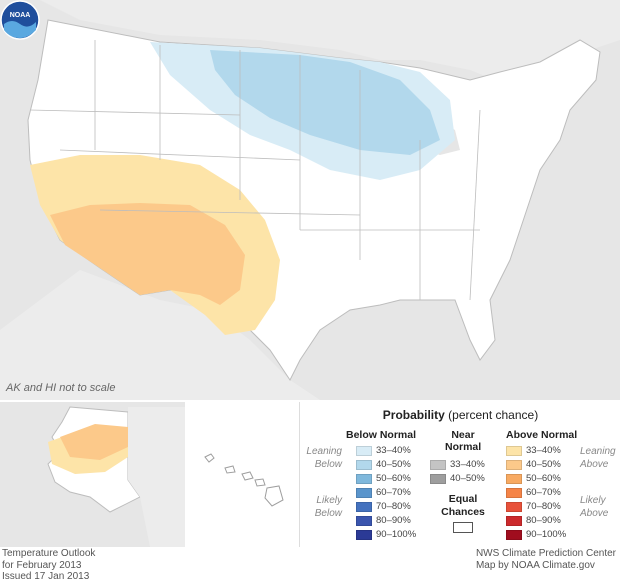 This screenshot has height=585, width=620. What do you see at coordinates (463, 512) in the screenshot?
I see `equal-chances-line2: Chances` at bounding box center [463, 512].